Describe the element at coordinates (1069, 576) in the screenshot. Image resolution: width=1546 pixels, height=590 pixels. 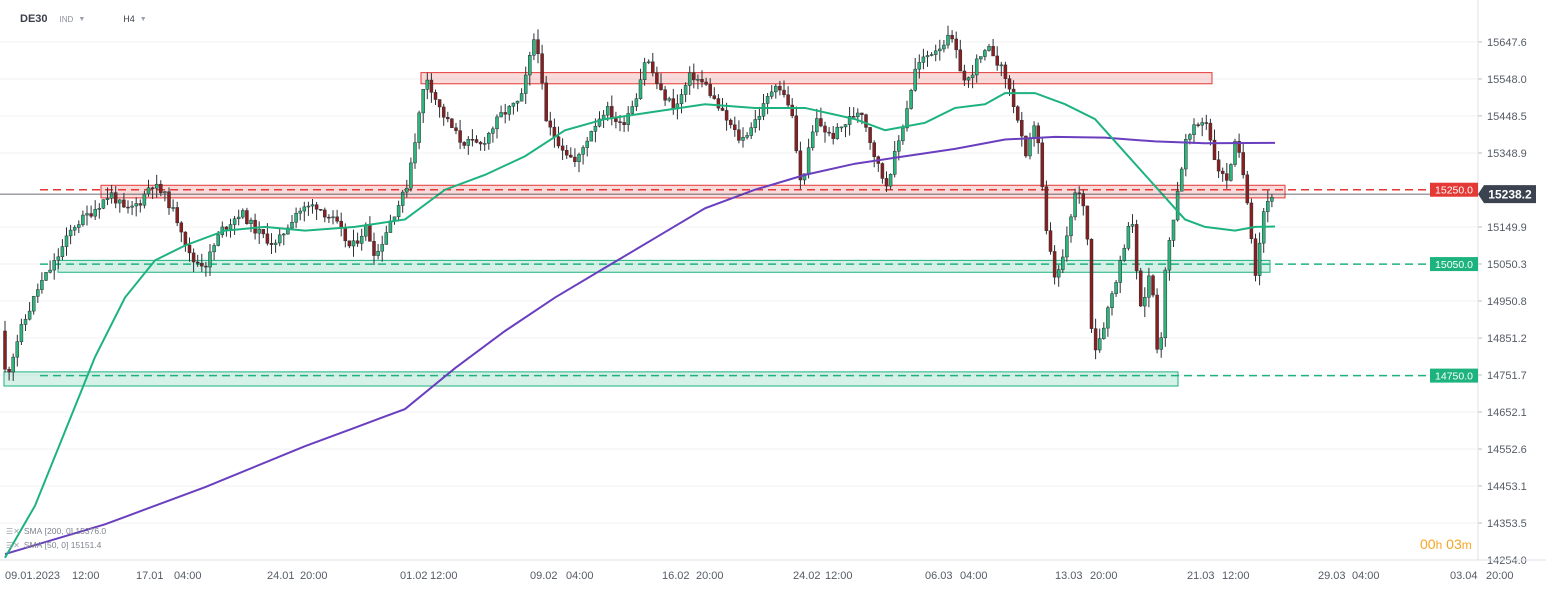
I see `x-tick-label: 13.03` at that location.